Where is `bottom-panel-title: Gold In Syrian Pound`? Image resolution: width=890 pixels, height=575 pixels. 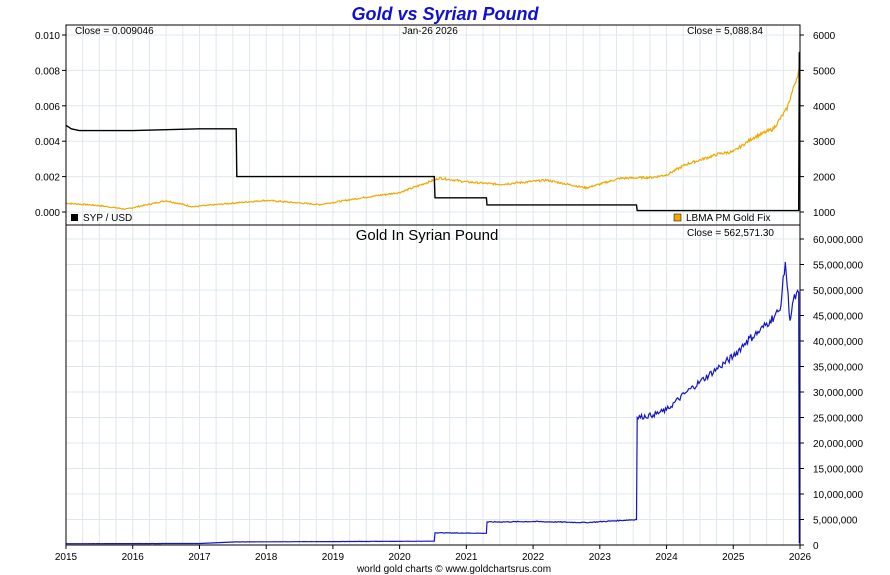
bottom-panel-title: Gold In Syrian Pound is located at coordinates (427, 235).